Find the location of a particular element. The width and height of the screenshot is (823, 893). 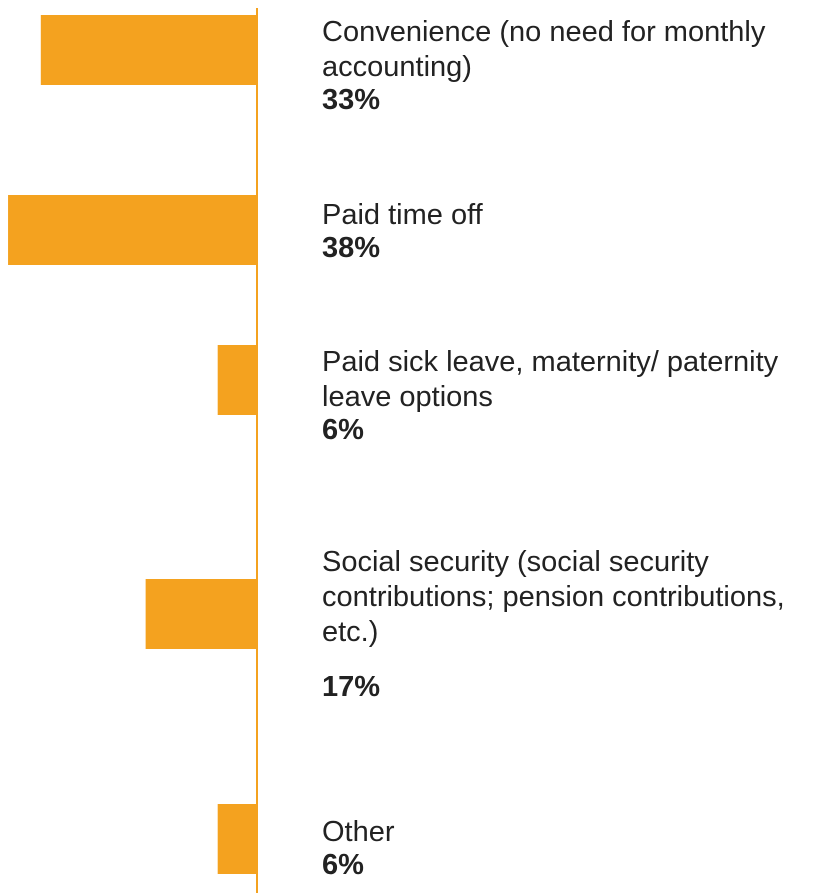

value-label: 17% is located at coordinates (351, 687).